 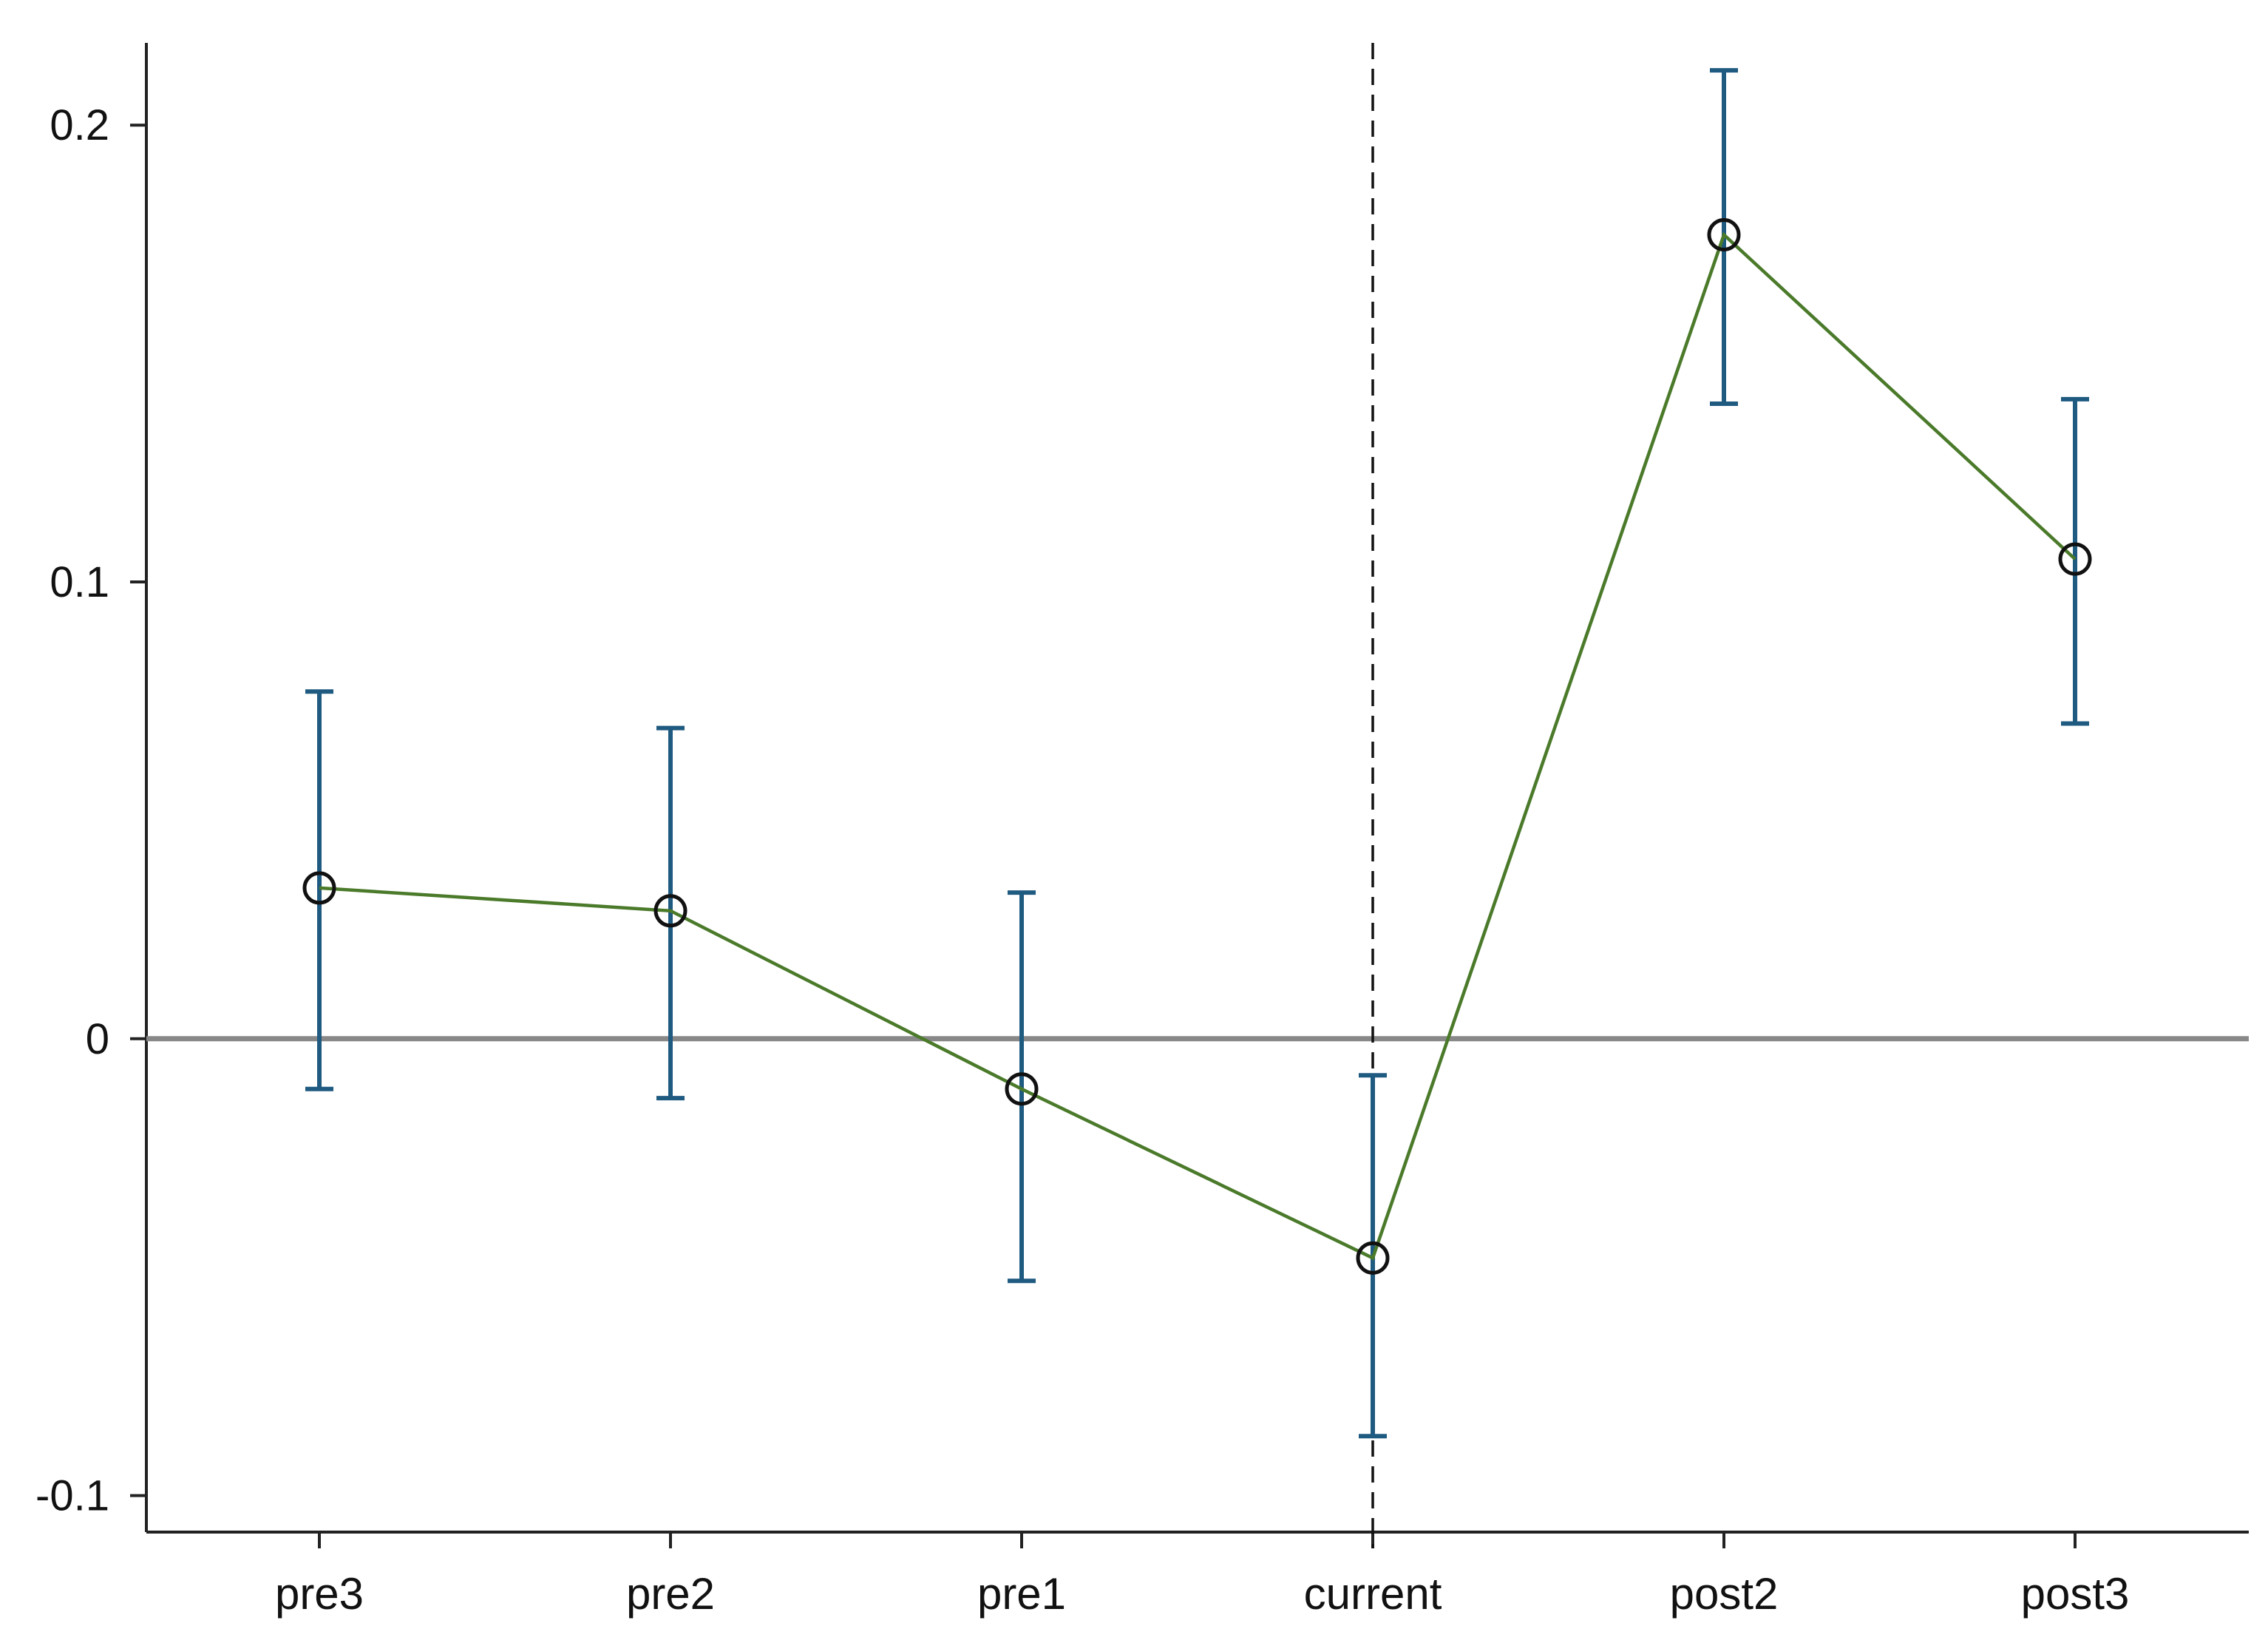 What do you see at coordinates (2075, 1594) in the screenshot?
I see `x-tick-label: post3` at bounding box center [2075, 1594].